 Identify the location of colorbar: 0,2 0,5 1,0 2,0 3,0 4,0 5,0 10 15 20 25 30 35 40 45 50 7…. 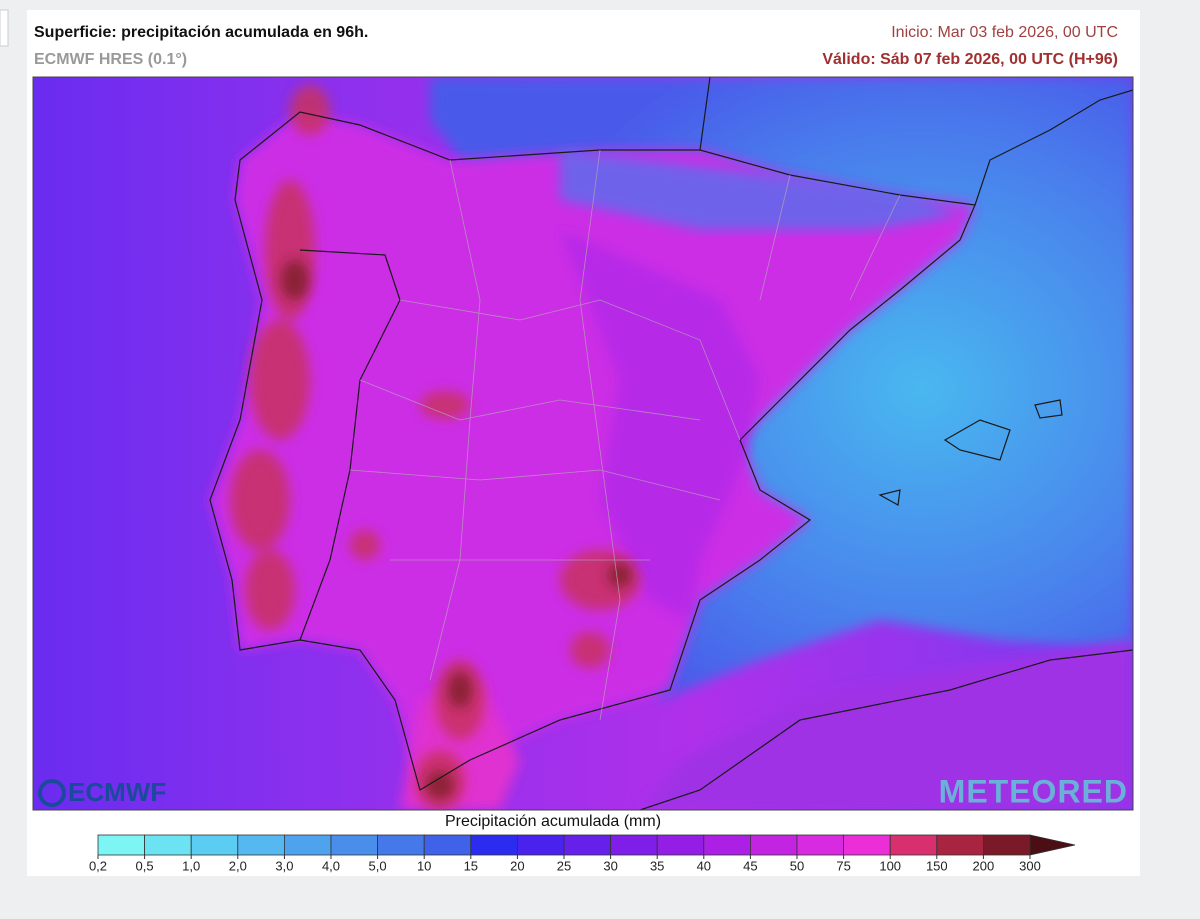
(582, 853).